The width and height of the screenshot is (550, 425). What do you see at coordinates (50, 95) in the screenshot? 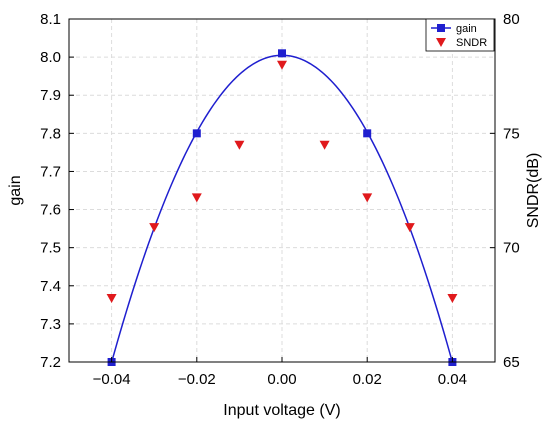
I see `y-tick-label: 7.9` at bounding box center [50, 95].